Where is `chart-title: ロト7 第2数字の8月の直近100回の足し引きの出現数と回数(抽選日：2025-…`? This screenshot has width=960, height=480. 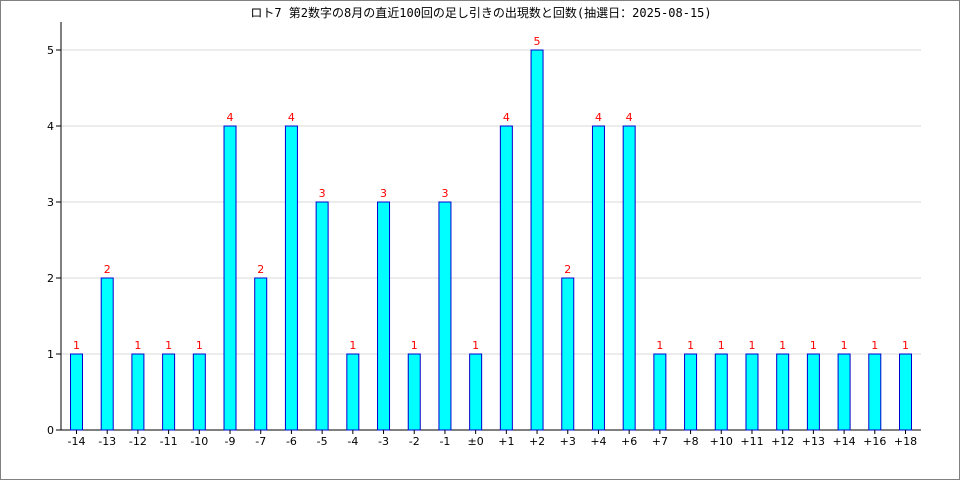 chart-title: ロト7 第2数字の8月の直近100回の足し引きの出現数と回数(抽選日：2025-… is located at coordinates (481, 13).